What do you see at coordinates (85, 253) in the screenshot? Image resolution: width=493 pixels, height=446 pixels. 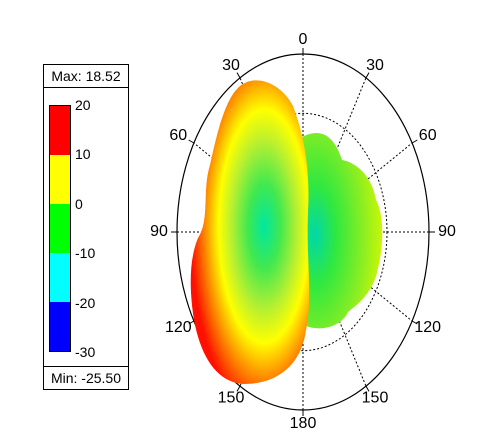 I see `legend-tick-label: -10` at bounding box center [85, 253].